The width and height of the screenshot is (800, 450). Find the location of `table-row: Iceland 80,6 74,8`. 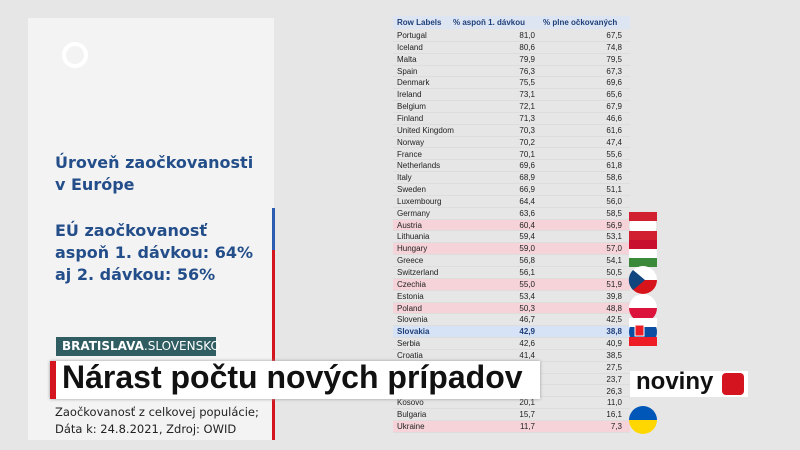

table-row: Iceland 80,6 74,8 is located at coordinates (511, 48).